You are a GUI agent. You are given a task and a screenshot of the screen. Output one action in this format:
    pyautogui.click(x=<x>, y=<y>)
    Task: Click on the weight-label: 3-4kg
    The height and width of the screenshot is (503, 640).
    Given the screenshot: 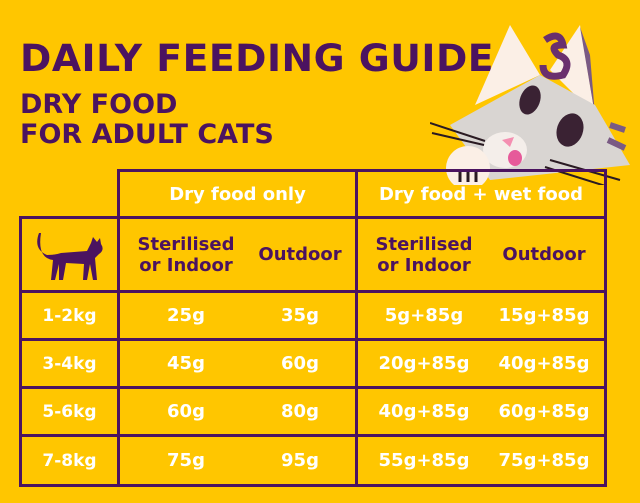 What is the action you would take?
    pyautogui.click(x=69, y=363)
    